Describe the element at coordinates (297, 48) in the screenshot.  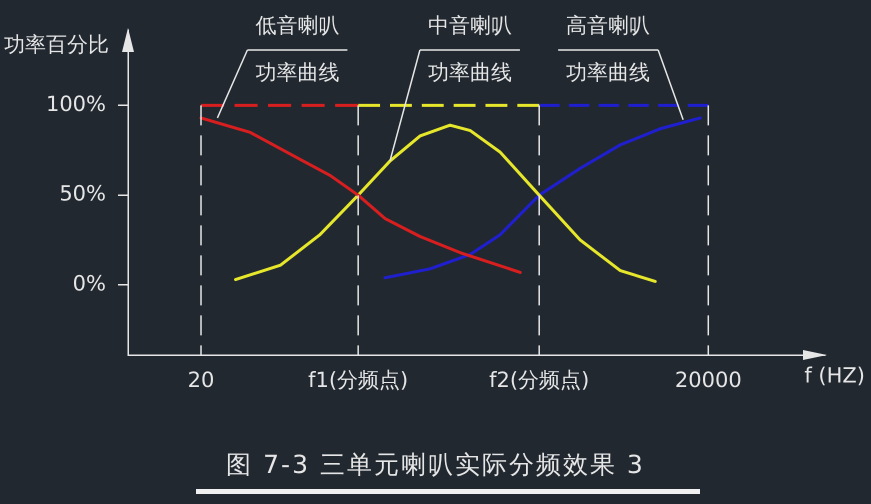
I see `annotation: 低音喇叭功率曲线` at that location.